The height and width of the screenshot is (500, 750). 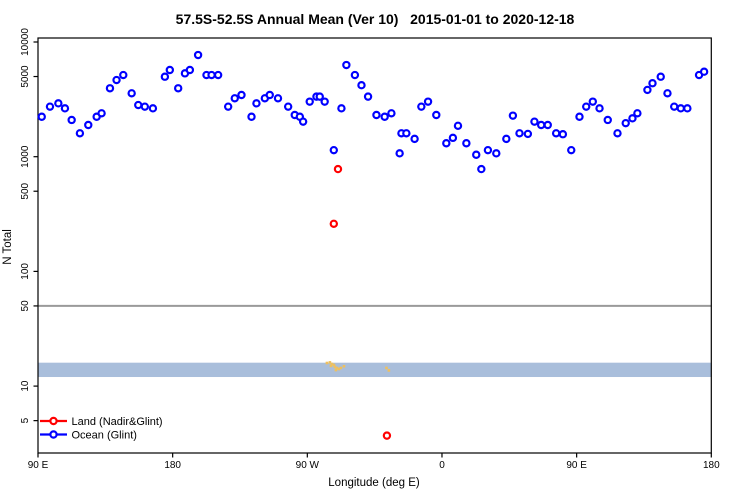 What do you see at coordinates (308, 465) in the screenshot?
I see `x-tick-label: 90 W` at bounding box center [308, 465].